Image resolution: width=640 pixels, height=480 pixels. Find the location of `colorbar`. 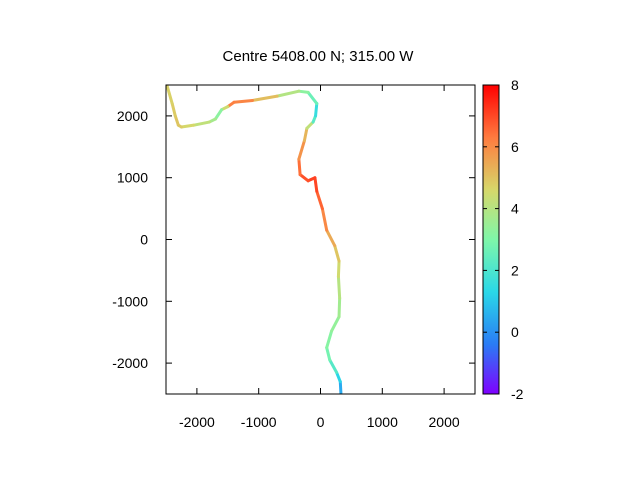

colorbar is located at coordinates (491, 239).